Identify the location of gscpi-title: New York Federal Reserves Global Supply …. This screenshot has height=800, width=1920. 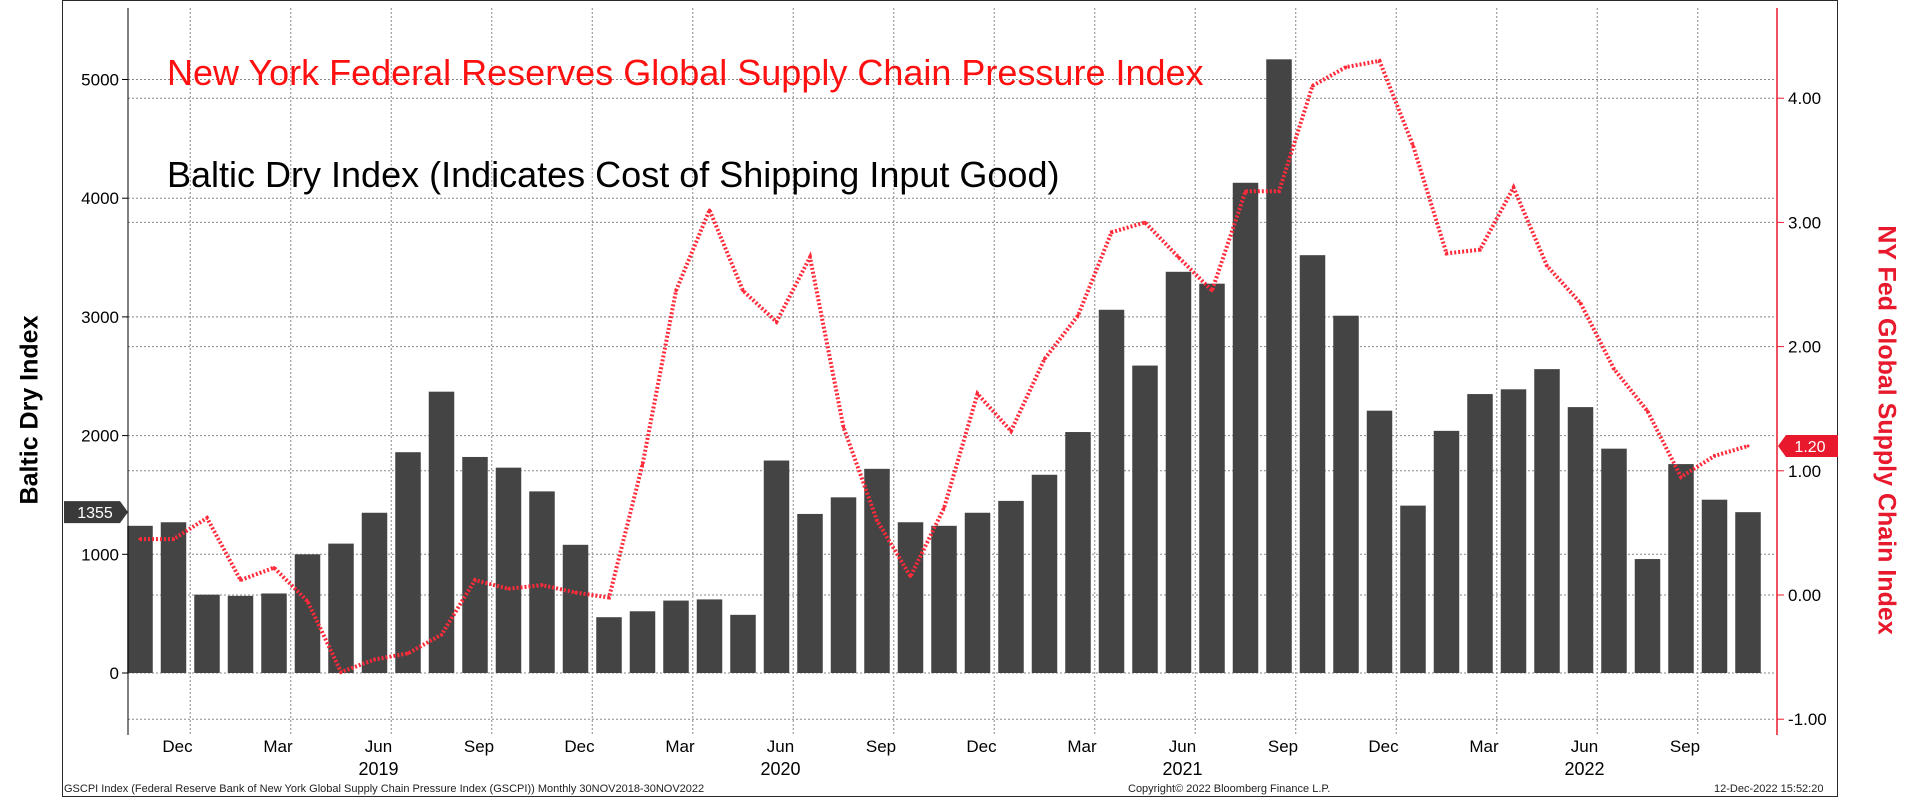
(685, 72).